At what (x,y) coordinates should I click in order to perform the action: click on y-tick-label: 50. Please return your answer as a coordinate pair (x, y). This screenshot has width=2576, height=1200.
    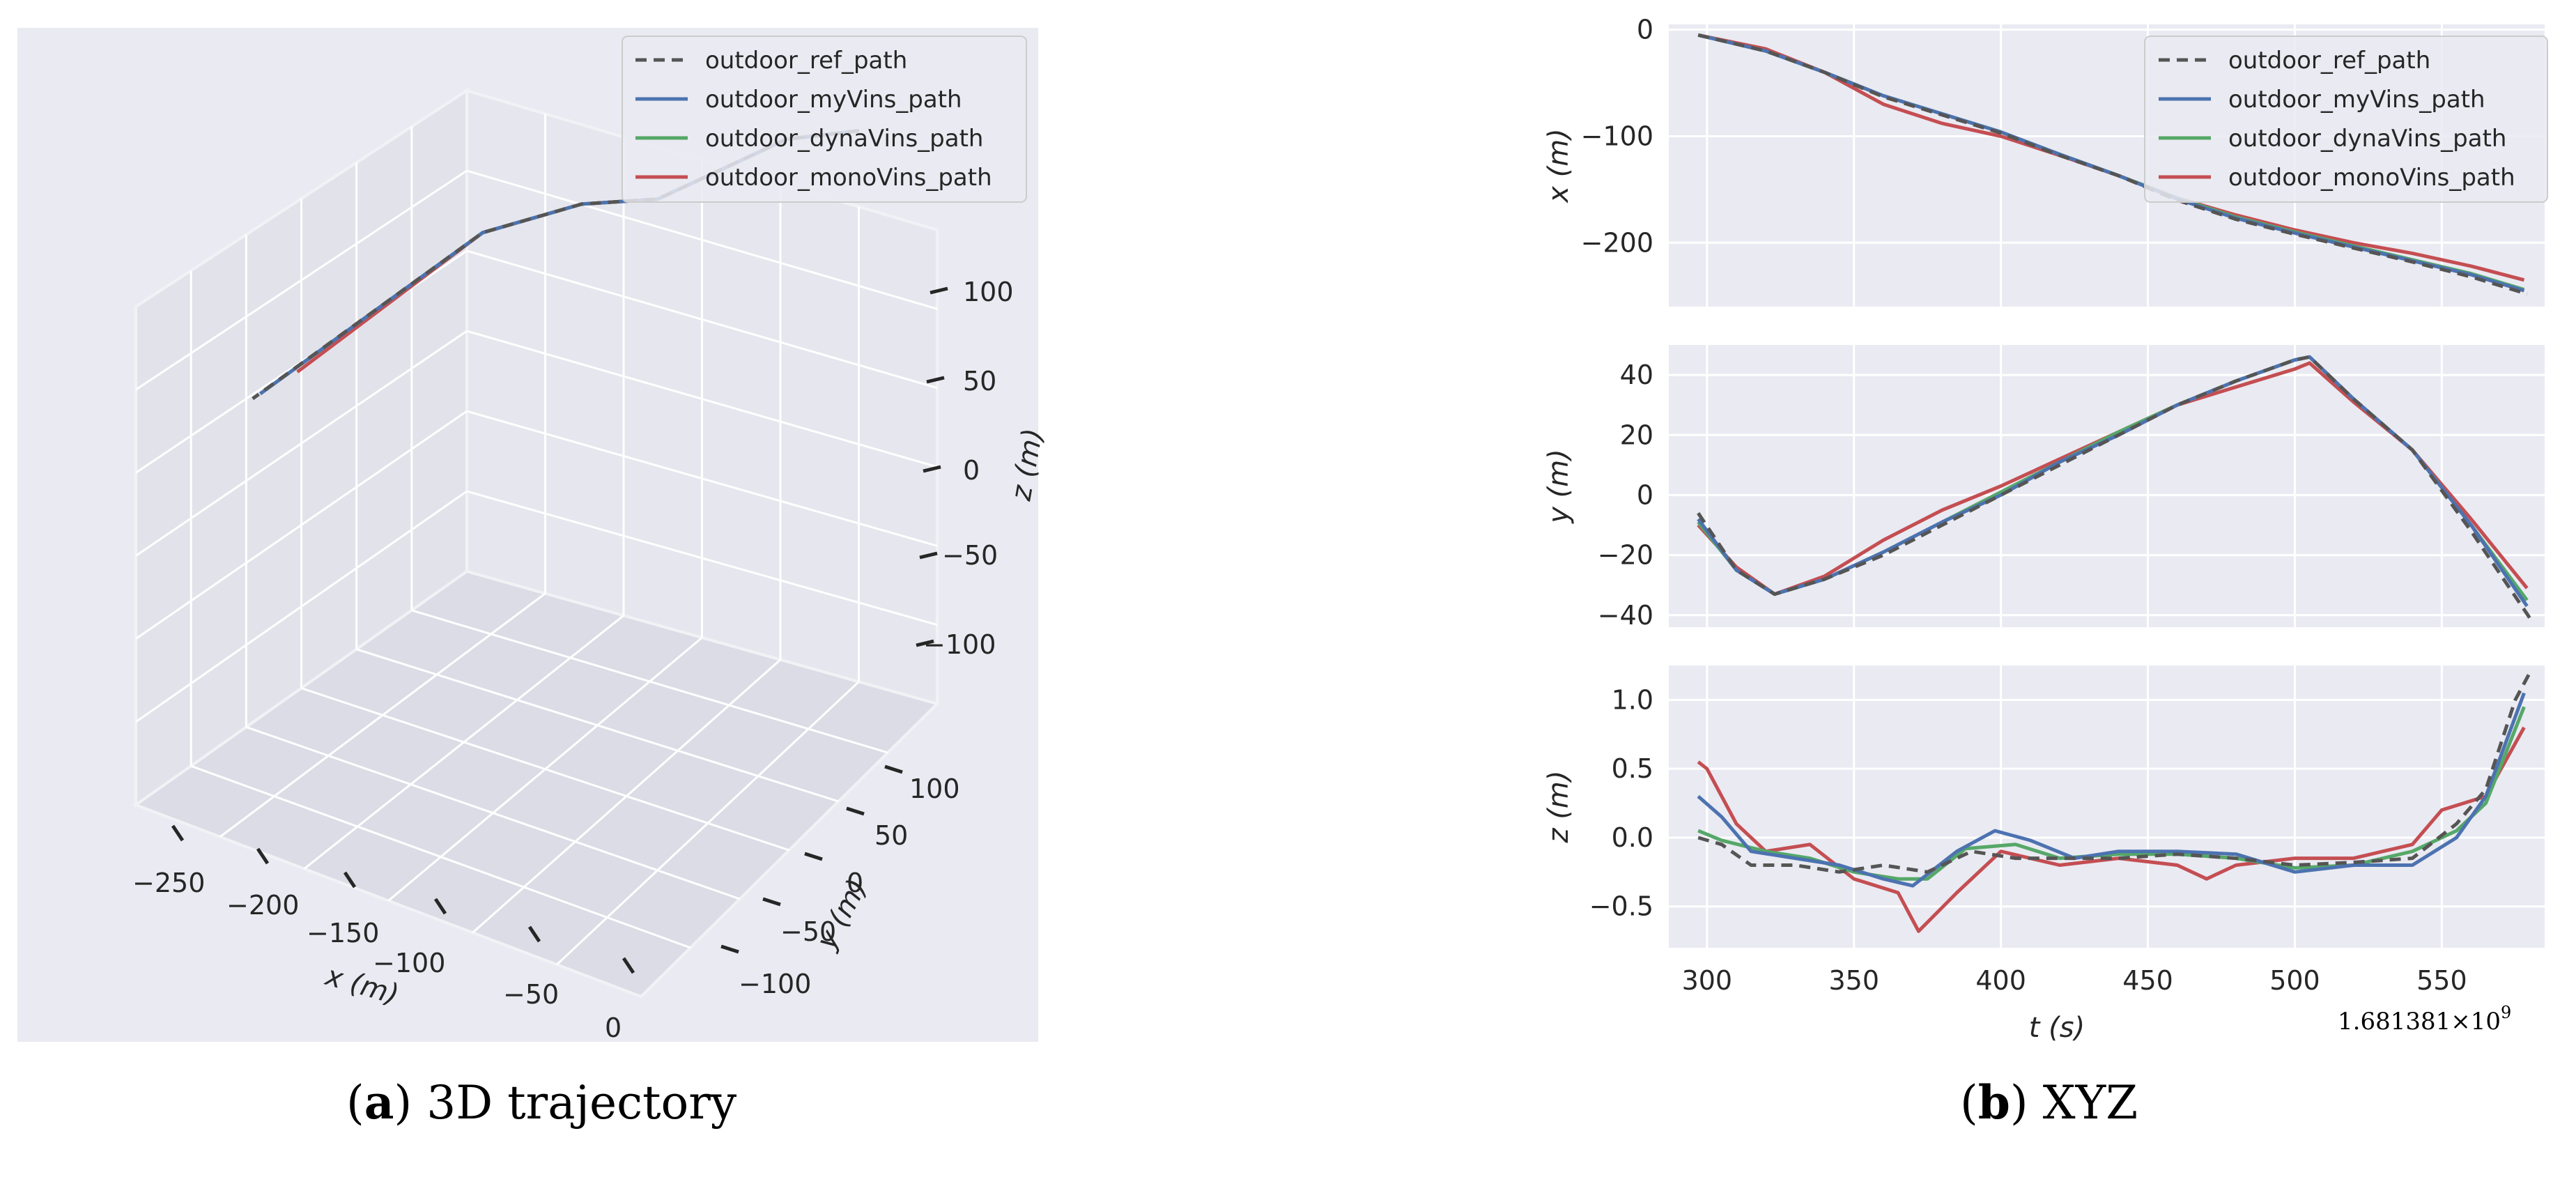
    Looking at the image, I should click on (891, 836).